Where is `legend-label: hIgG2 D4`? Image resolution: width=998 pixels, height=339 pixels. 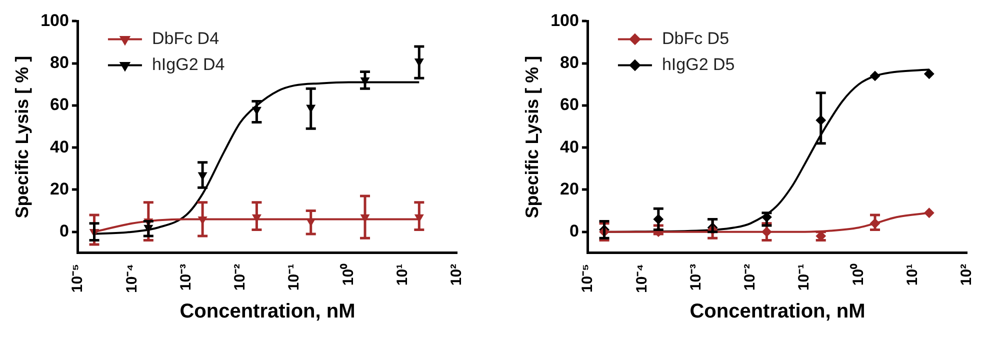
legend-label: hIgG2 D4 is located at coordinates (188, 64).